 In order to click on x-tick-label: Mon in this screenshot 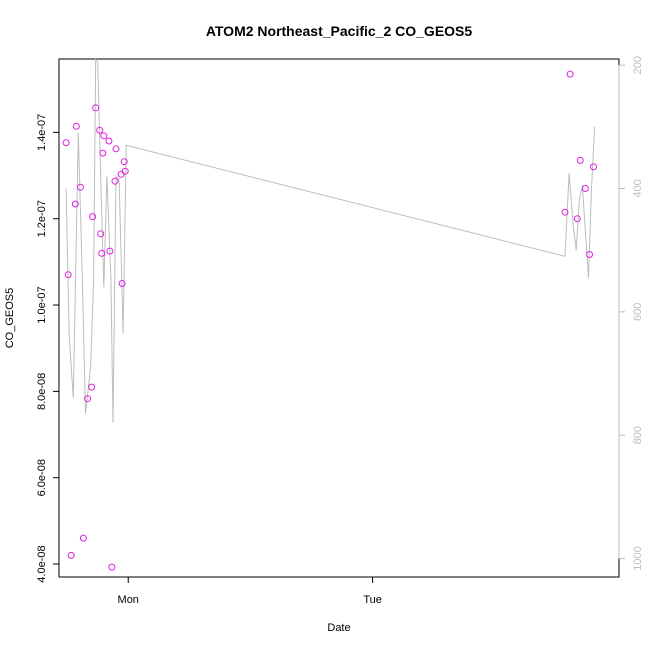, I will do `click(128, 600)`.